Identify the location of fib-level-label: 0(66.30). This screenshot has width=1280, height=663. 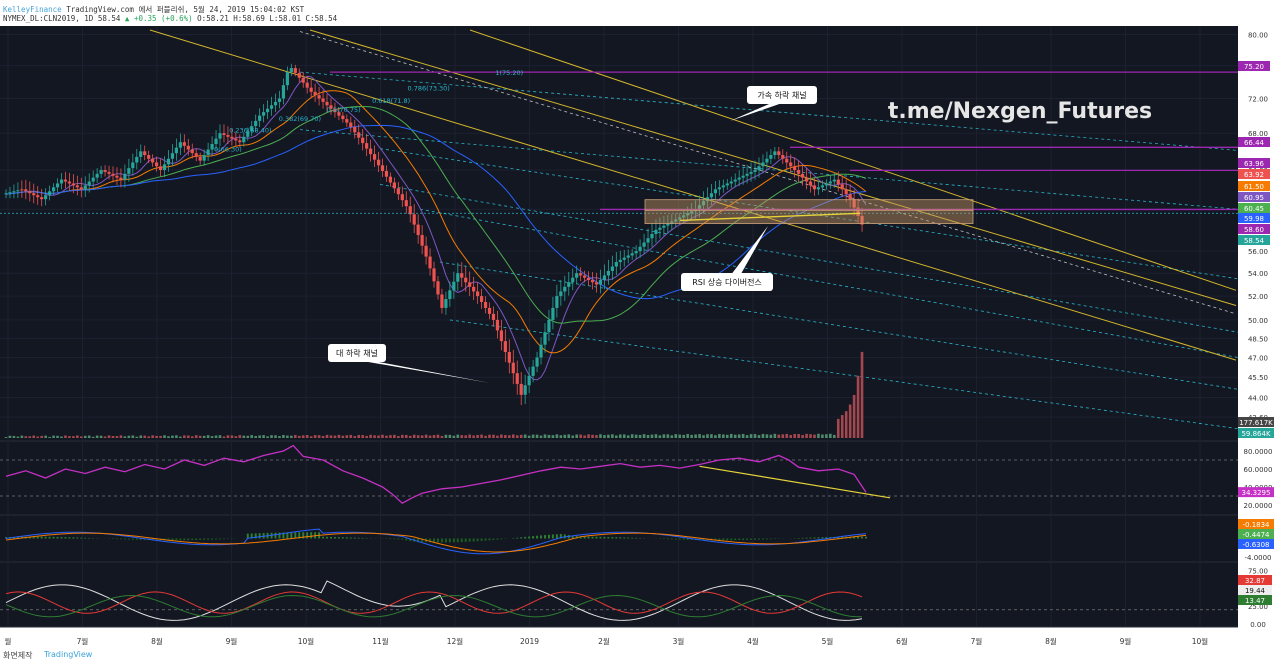
(228, 150).